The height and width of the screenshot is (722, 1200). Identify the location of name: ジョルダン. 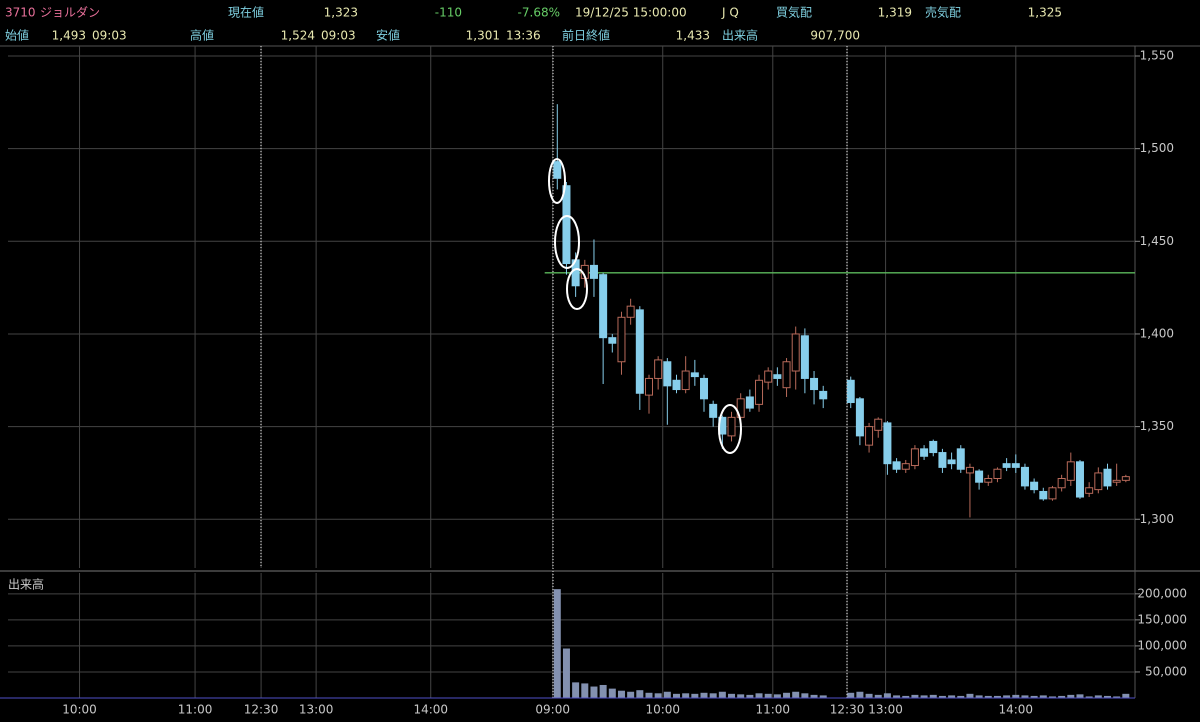
(70, 12).